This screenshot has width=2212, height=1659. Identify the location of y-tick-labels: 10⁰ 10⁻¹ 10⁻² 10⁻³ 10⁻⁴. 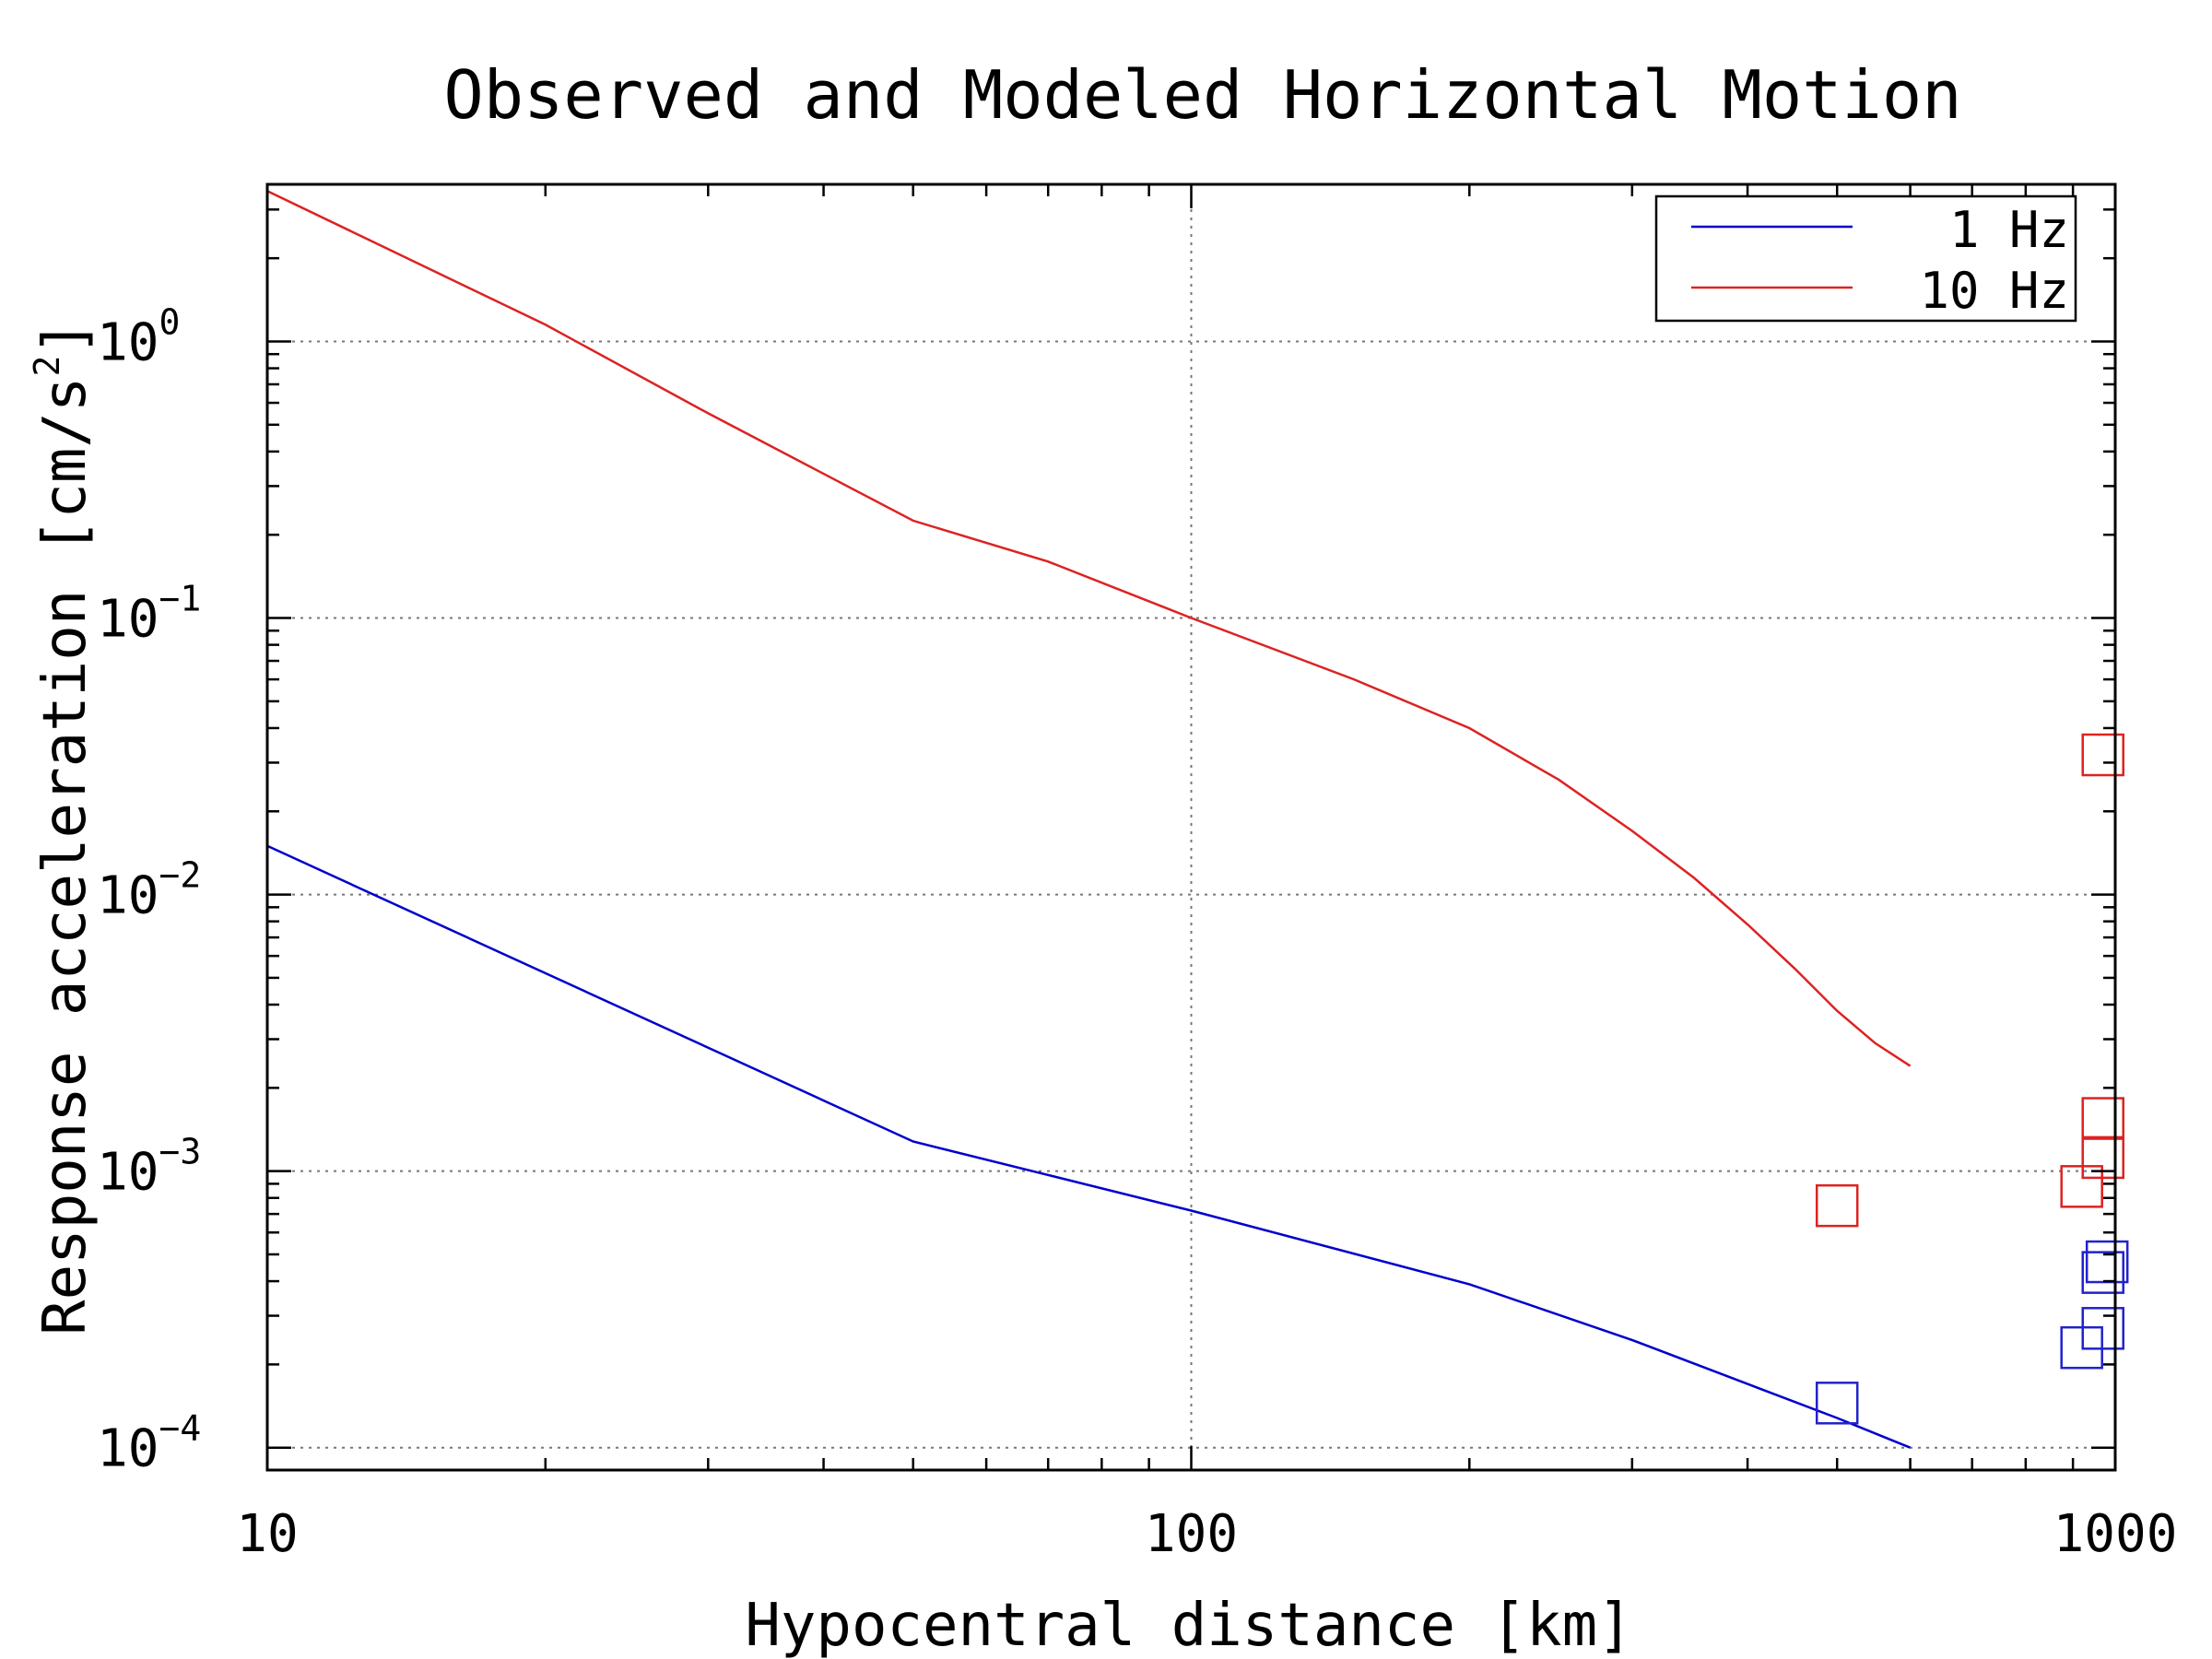
(149, 889).